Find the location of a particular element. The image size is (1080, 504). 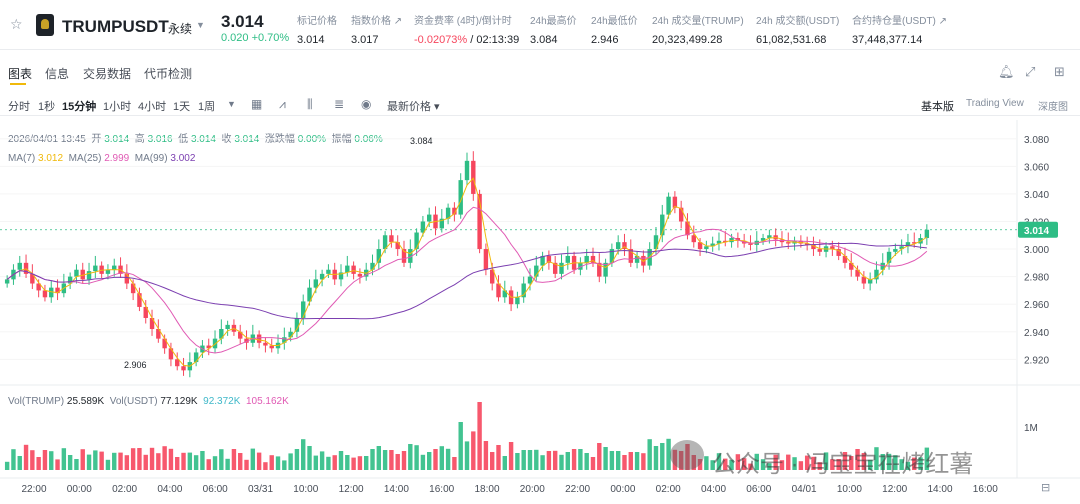

stat-24h-low: 24h最低价 2.946 is located at coordinates (614, 29).